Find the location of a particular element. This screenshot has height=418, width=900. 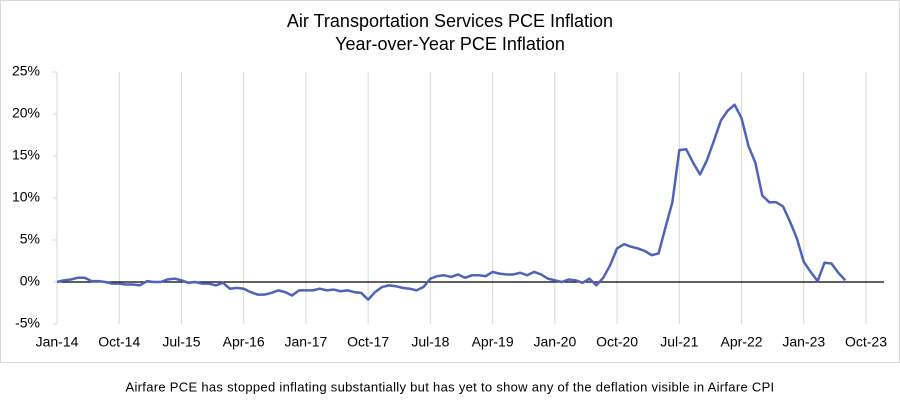

x-tick-label: Jul-18 is located at coordinates (430, 342).